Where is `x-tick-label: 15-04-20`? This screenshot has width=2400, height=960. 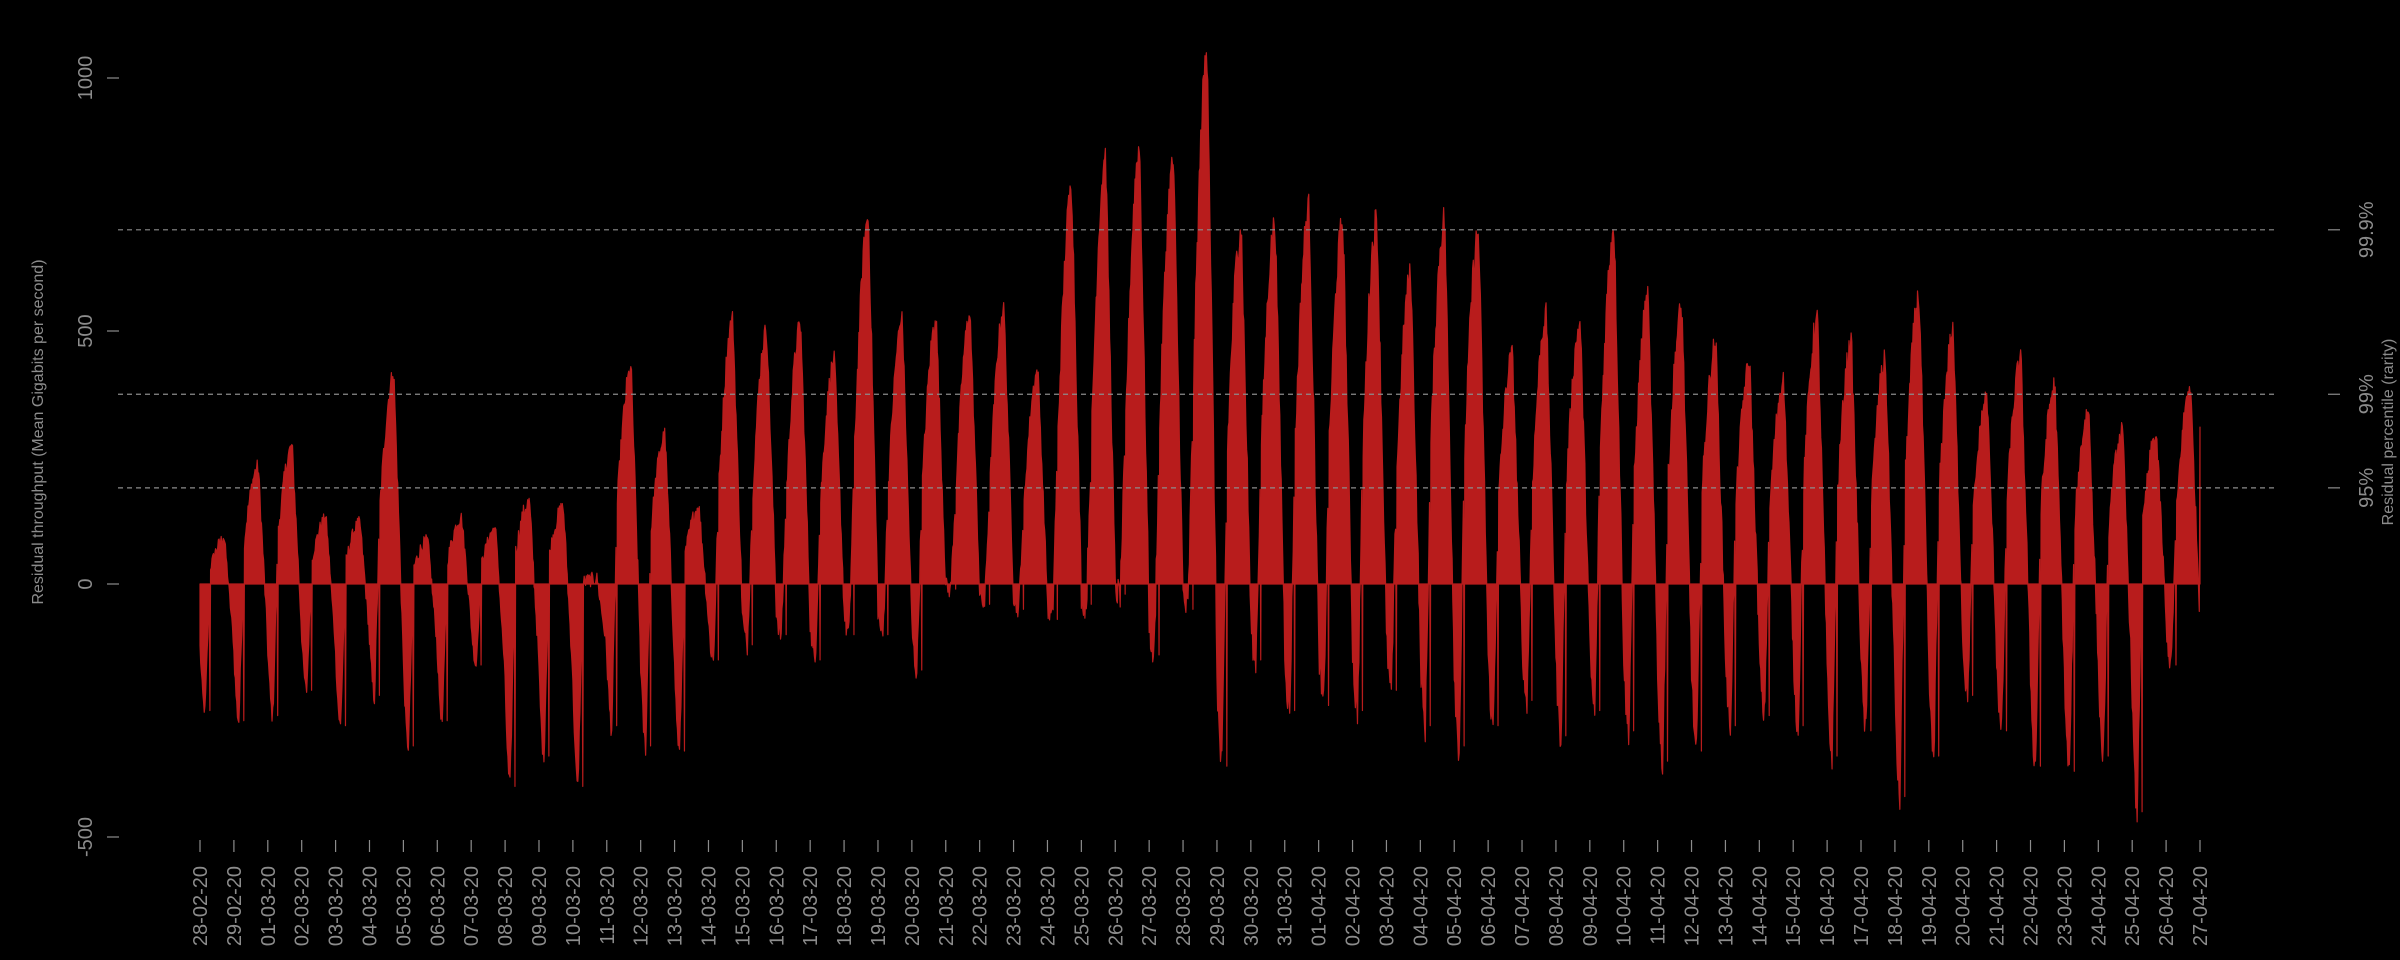 x-tick-label: 15-04-20 is located at coordinates (1794, 906).